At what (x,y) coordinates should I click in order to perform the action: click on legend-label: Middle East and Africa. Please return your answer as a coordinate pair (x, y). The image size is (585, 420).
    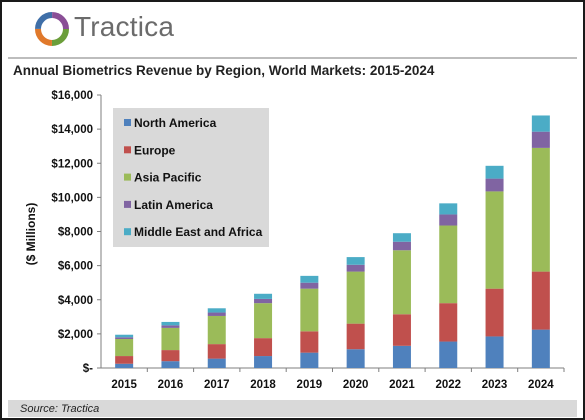
    Looking at the image, I should click on (198, 232).